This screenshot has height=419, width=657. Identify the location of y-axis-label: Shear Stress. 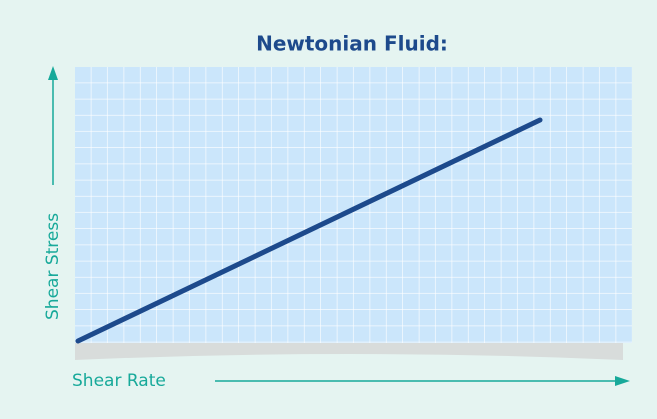
(53, 266).